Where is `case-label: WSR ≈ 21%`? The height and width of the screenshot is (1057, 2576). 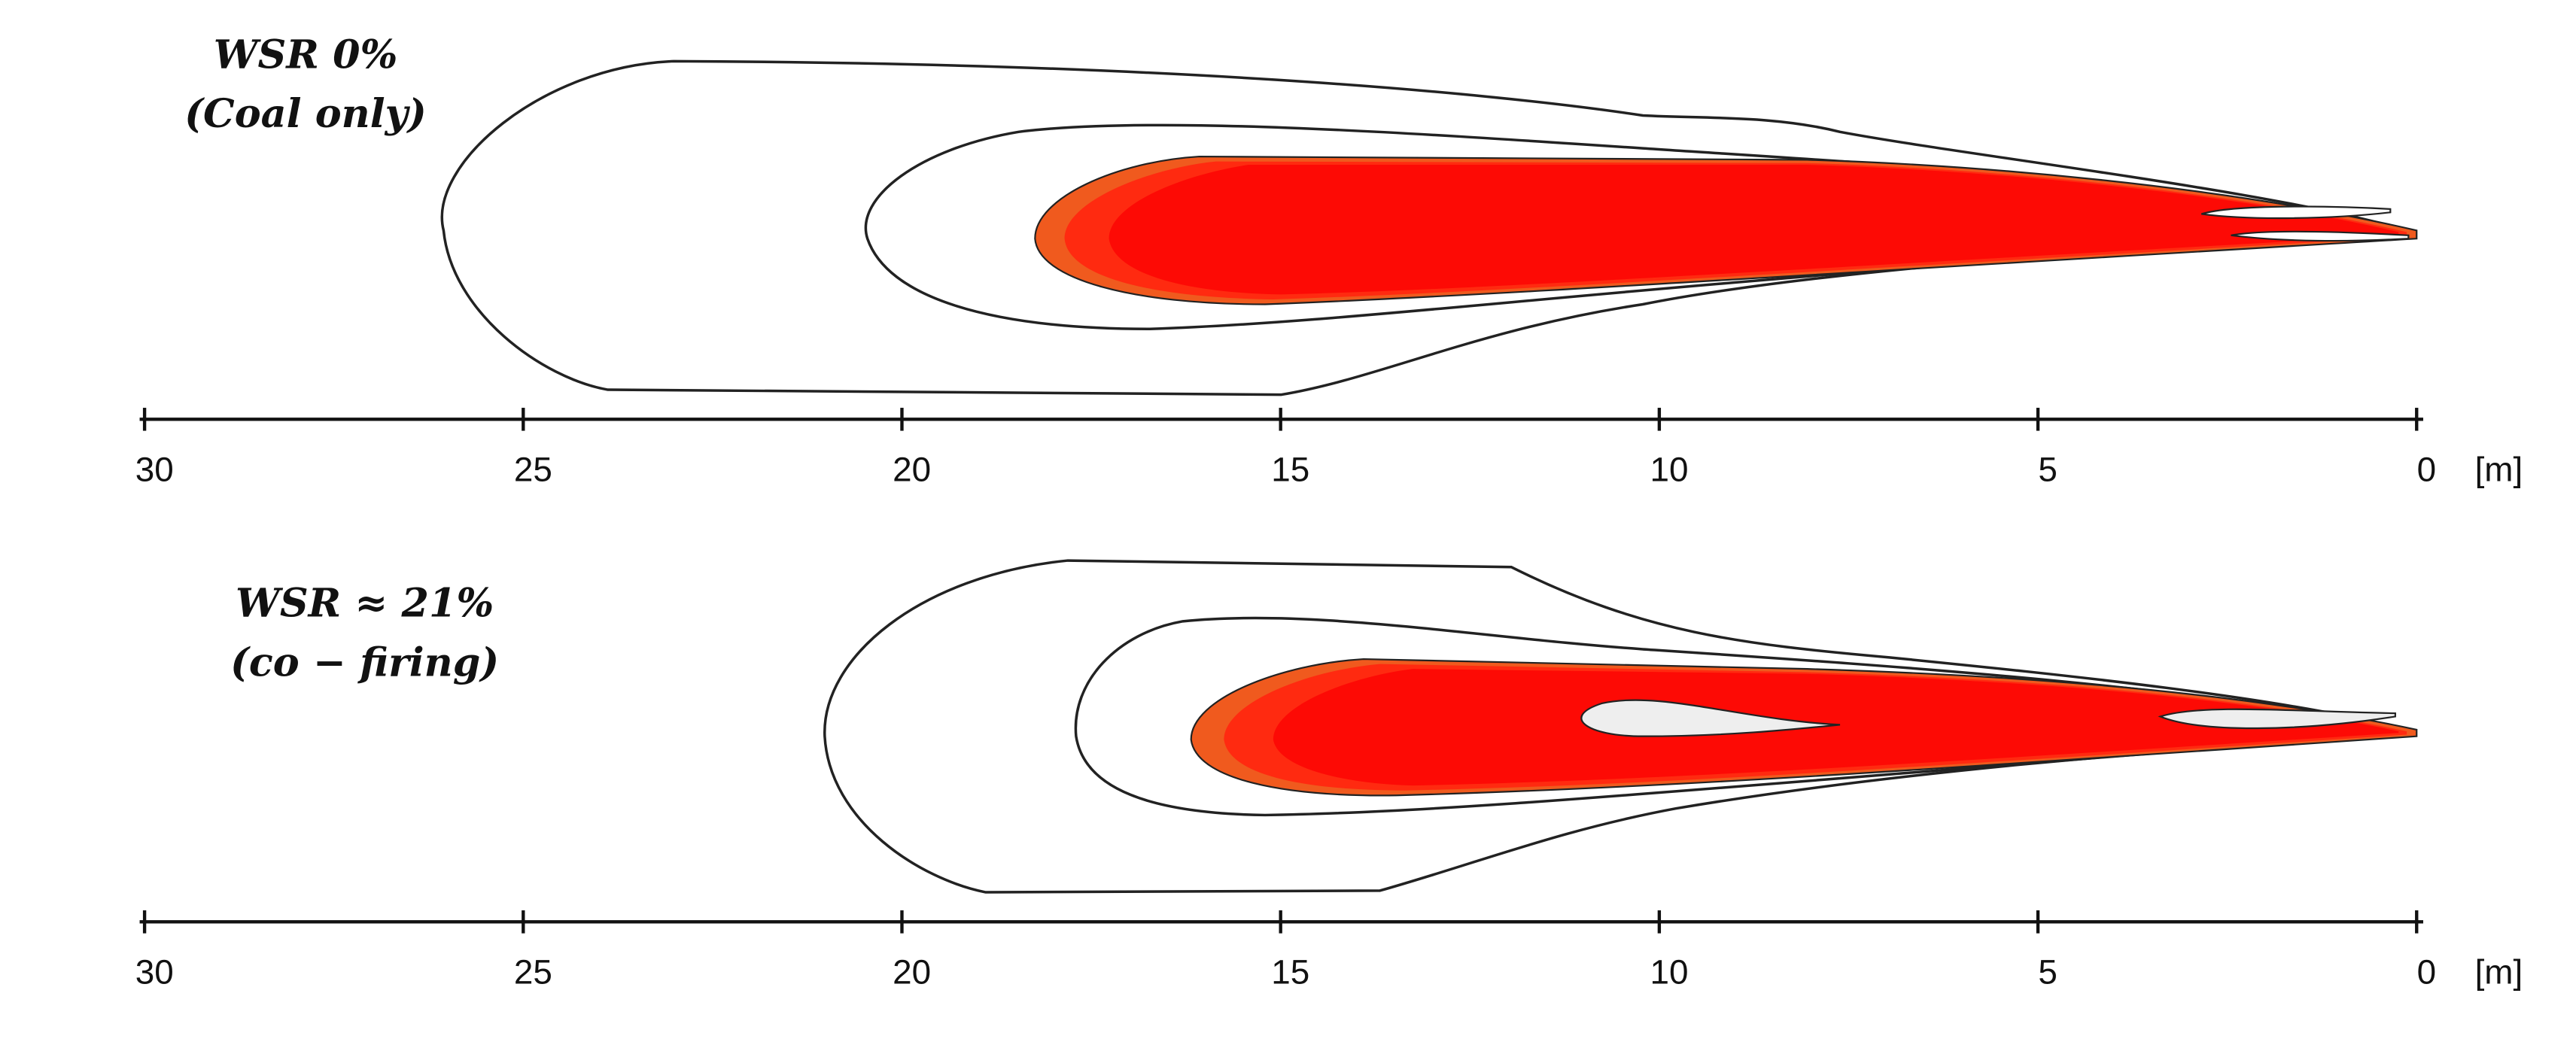 case-label: WSR ≈ 21% is located at coordinates (365, 604).